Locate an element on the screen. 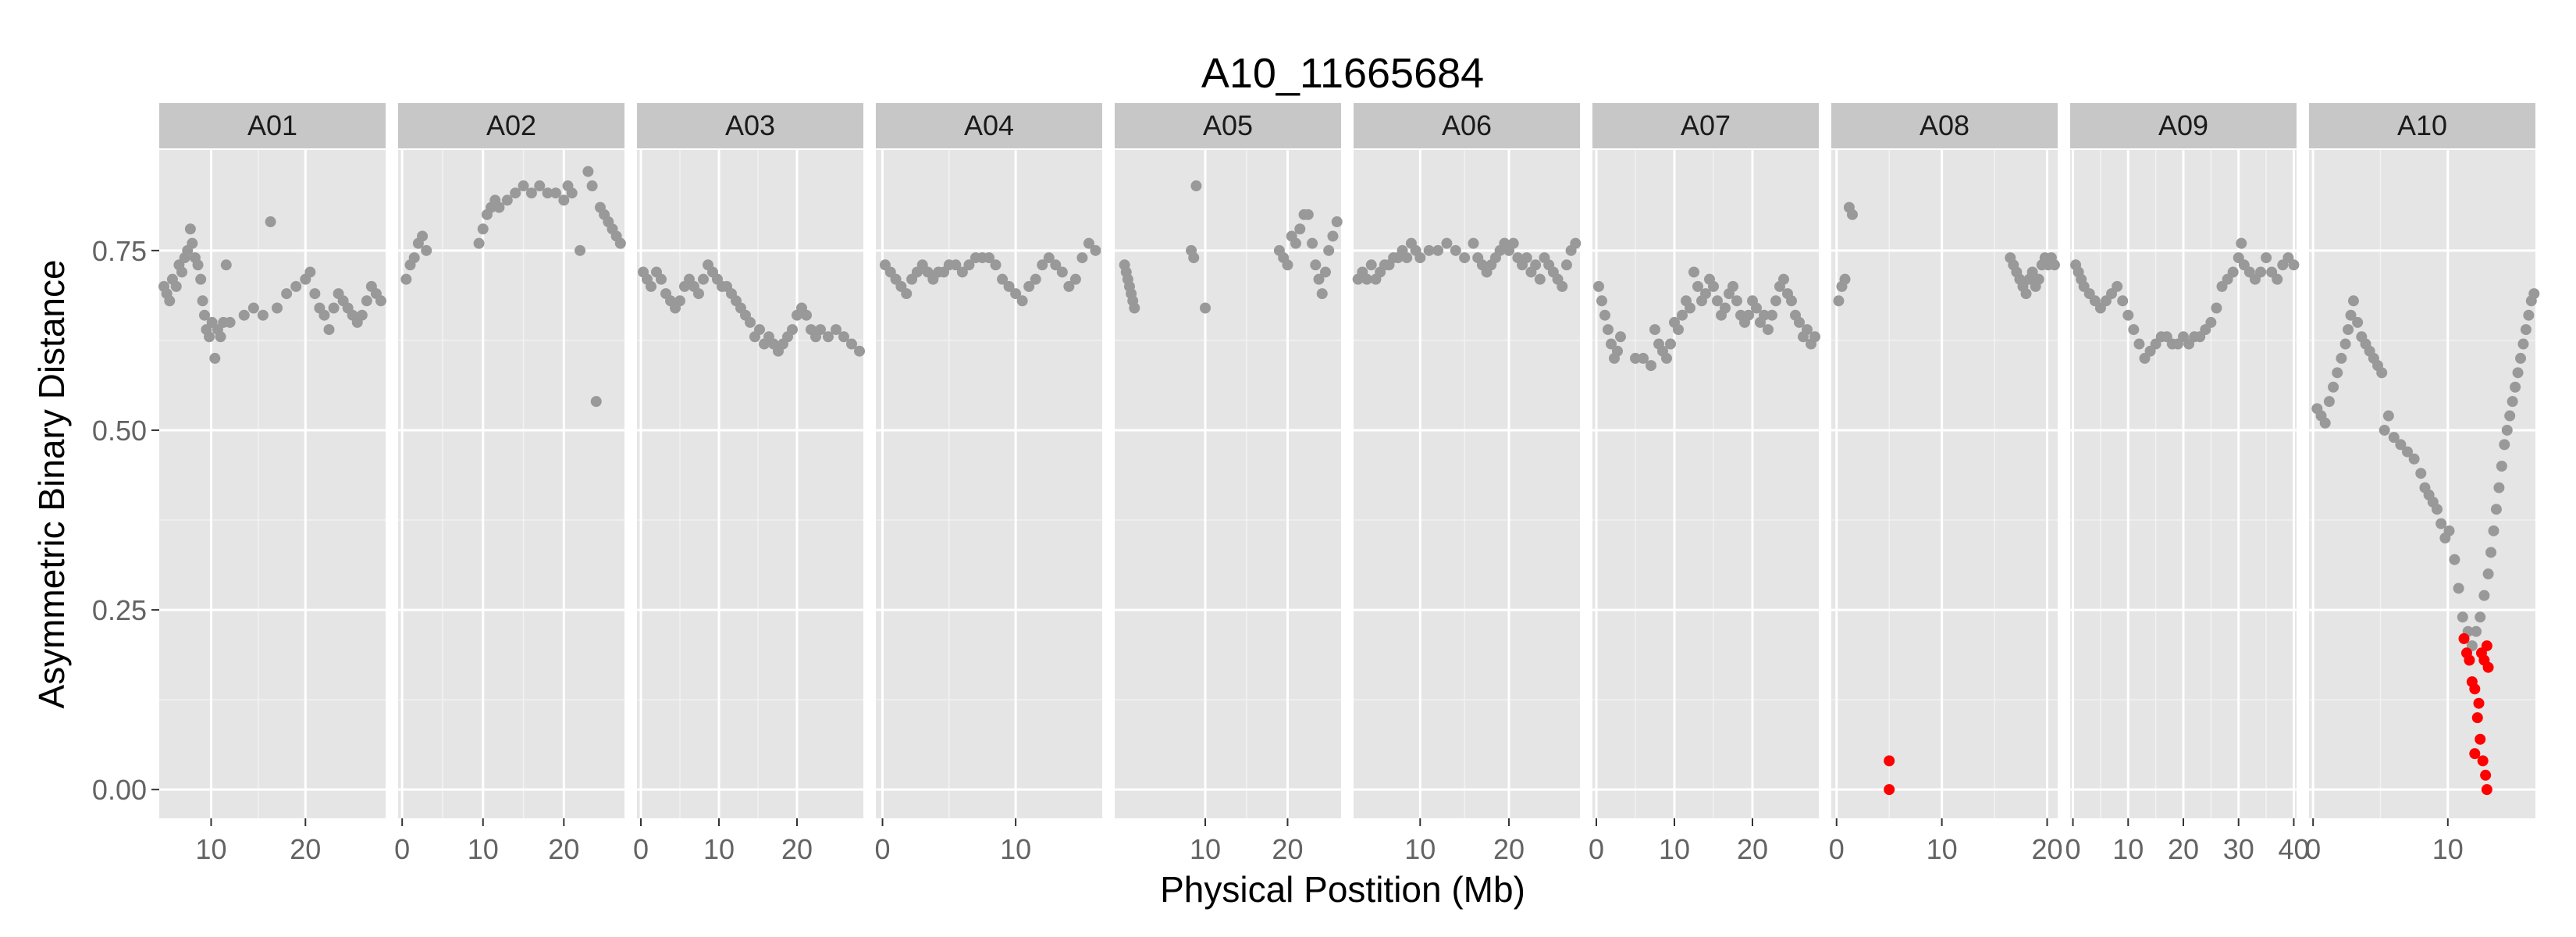  facet-strip-label: A03 is located at coordinates (750, 125).